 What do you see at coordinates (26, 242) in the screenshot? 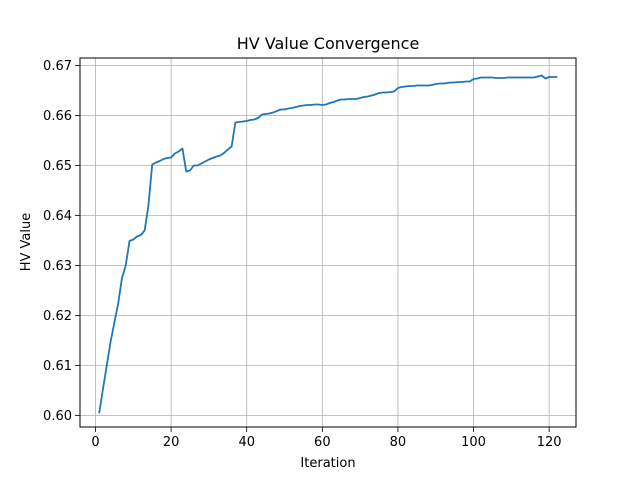
I see `y-axis-title: HV Value` at bounding box center [26, 242].